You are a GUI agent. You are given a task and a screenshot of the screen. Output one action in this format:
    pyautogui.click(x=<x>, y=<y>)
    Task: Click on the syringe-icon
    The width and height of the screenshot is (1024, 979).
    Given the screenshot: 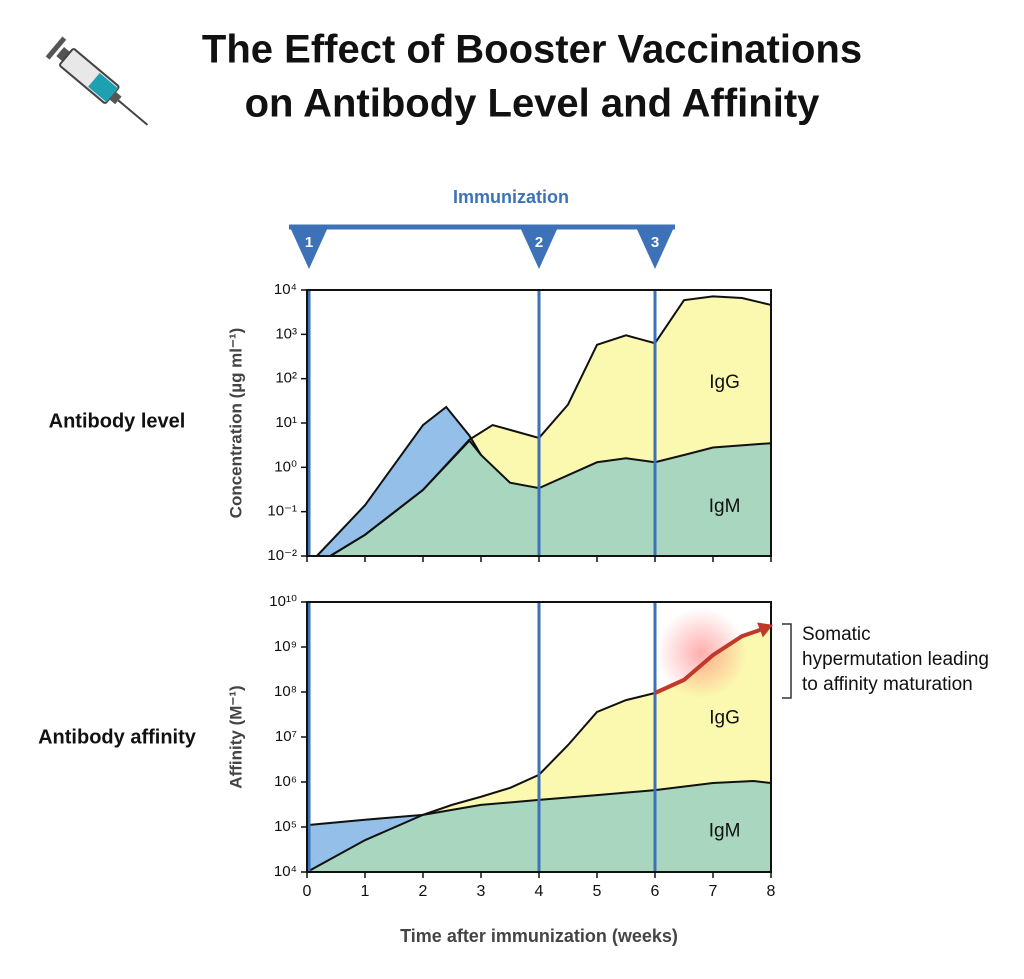 What is the action you would take?
    pyautogui.click(x=97, y=81)
    